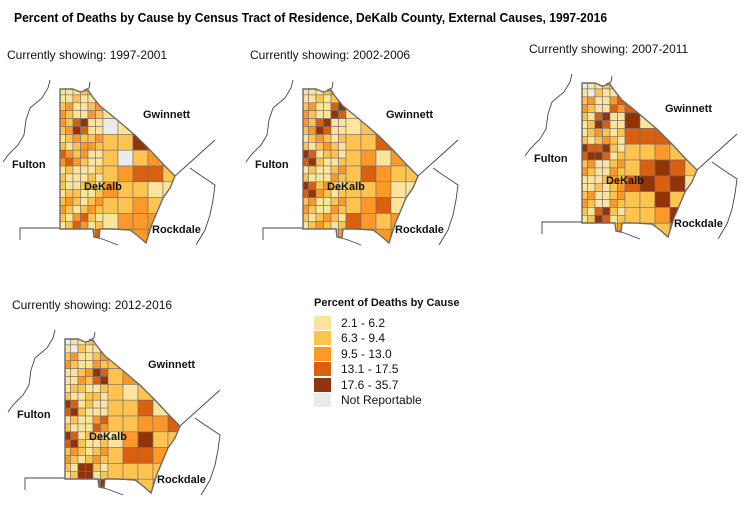  What do you see at coordinates (609, 49) in the screenshot?
I see `panel-caption: Currently showing: 2007-2011` at bounding box center [609, 49].